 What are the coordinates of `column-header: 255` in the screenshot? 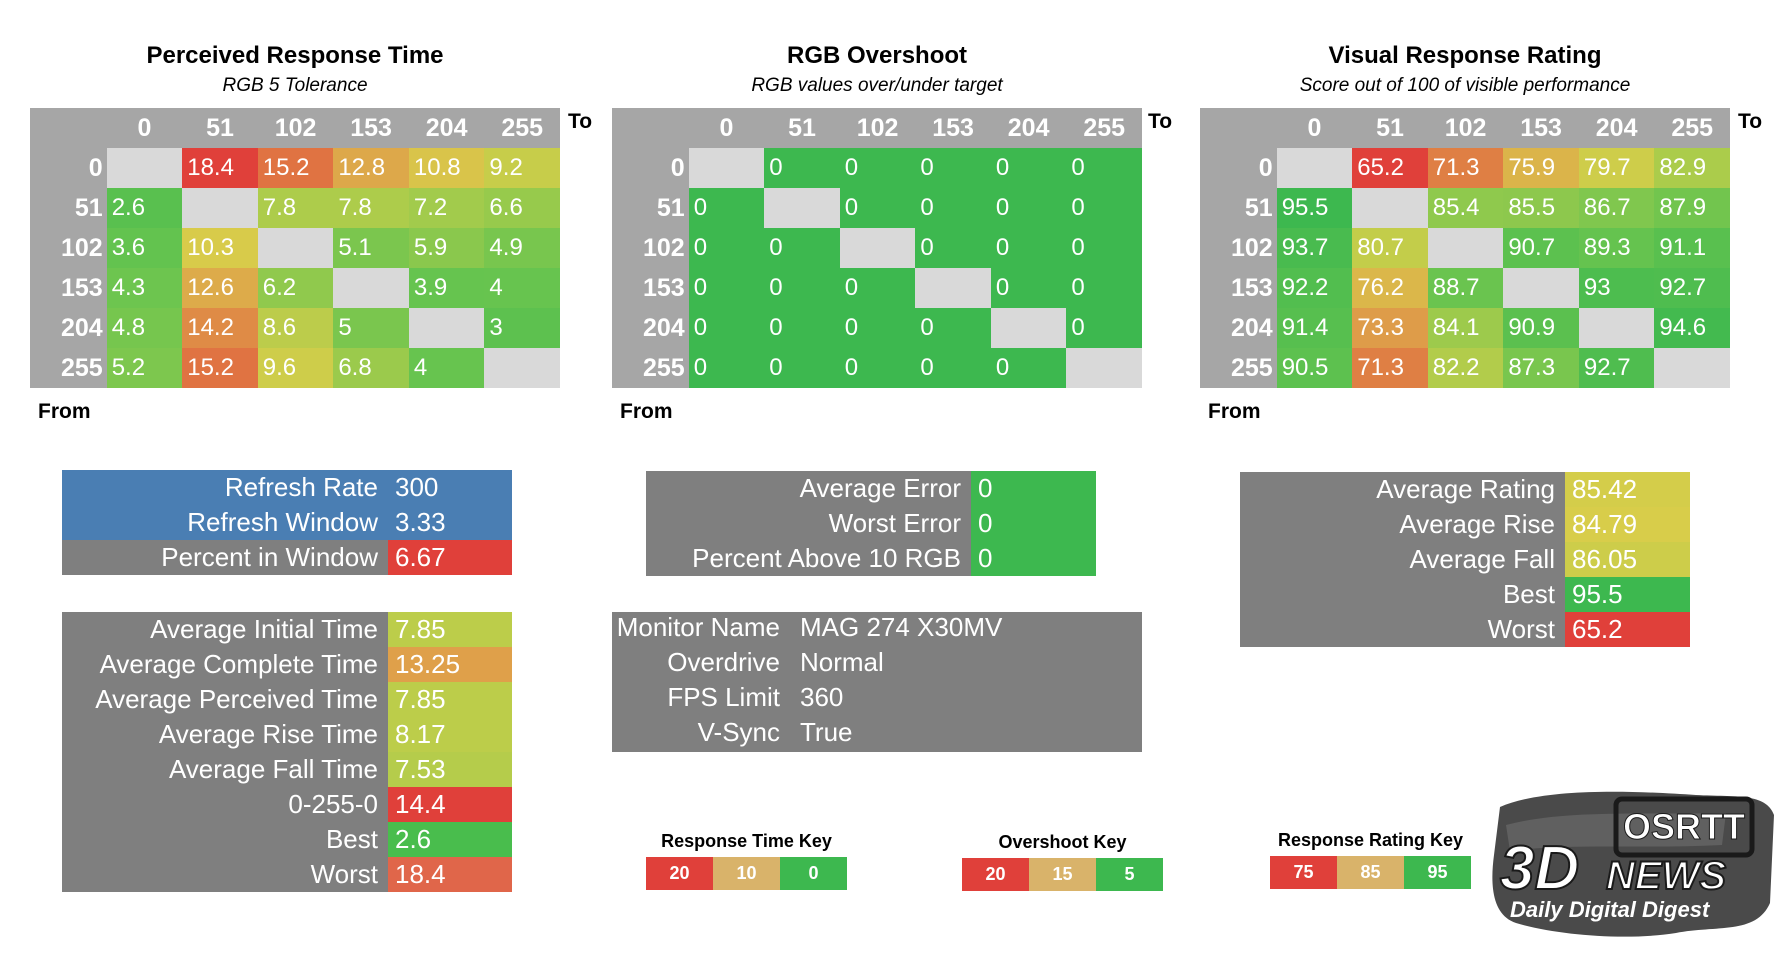 It's located at (1104, 128).